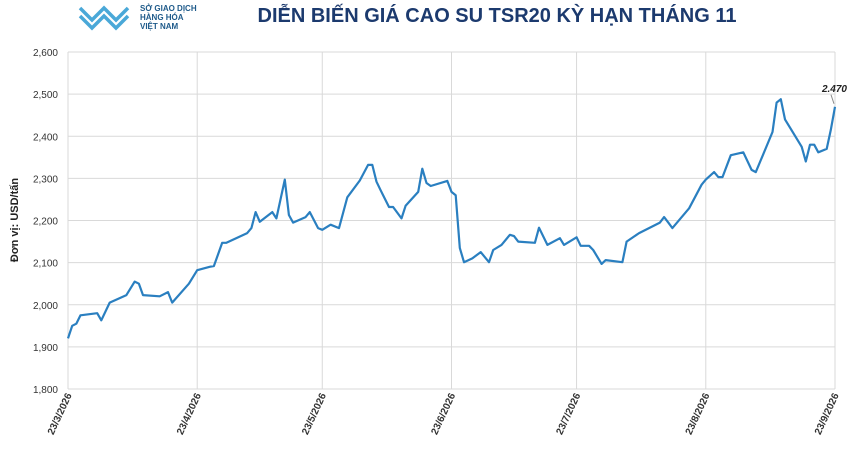 This screenshot has height=464, width=850. I want to click on x-tick-label: 23/8/2026, so click(698, 413).